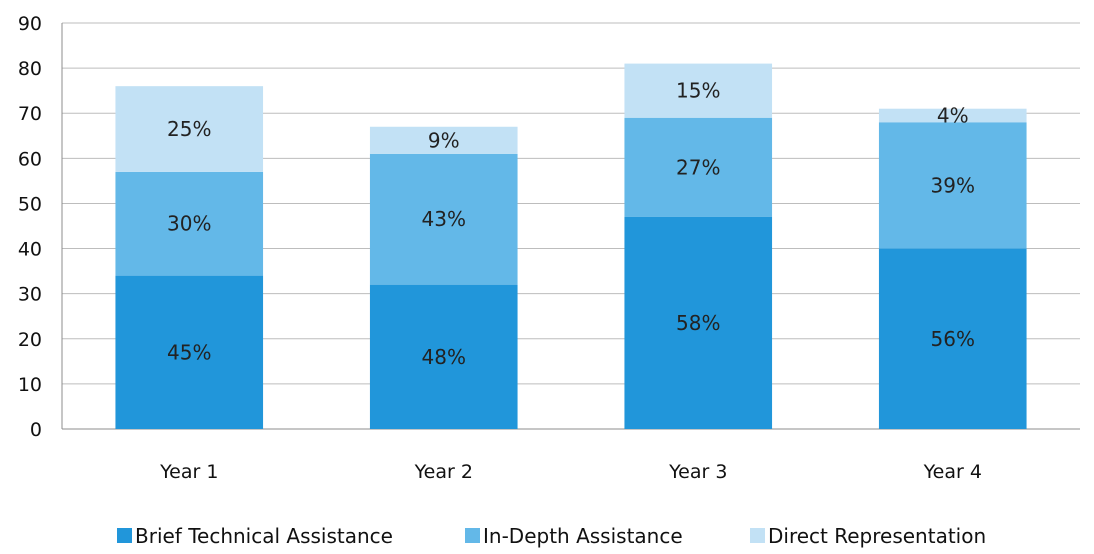 The image size is (1094, 554). I want to click on y-tick-label: 20, so click(30, 340).